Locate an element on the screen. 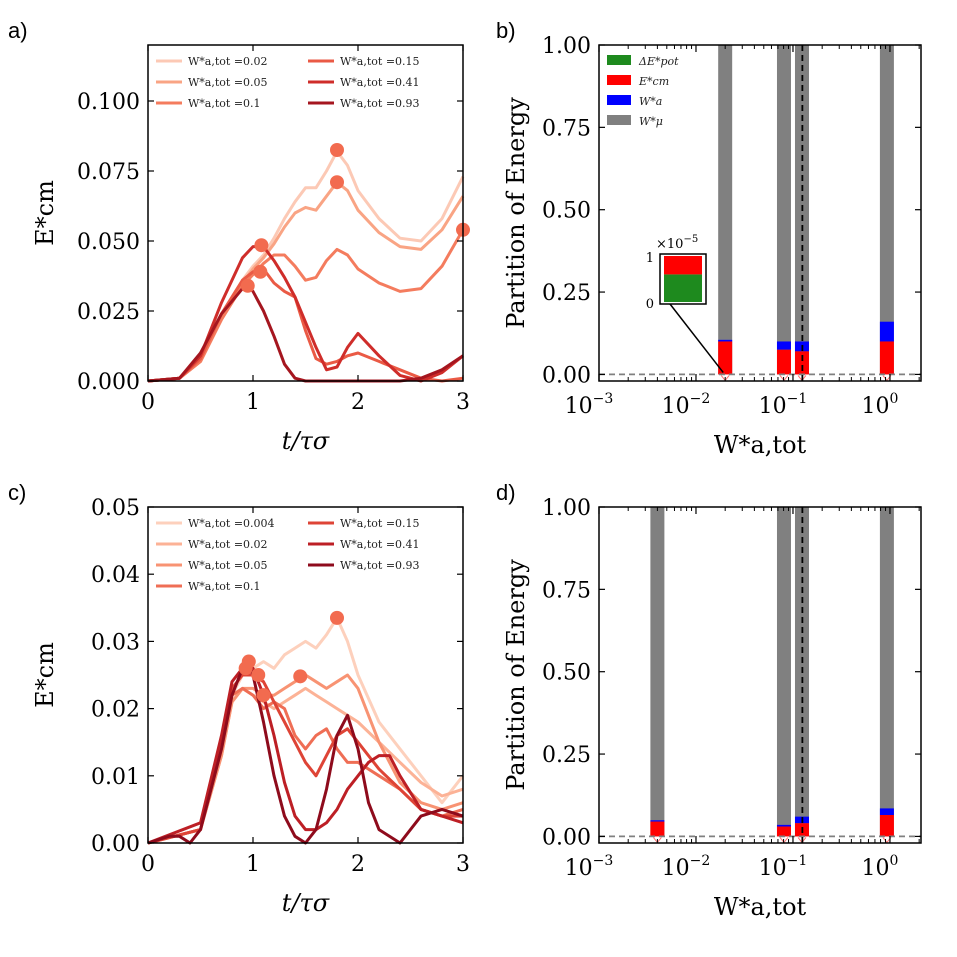  inset-frame is located at coordinates (683, 279).